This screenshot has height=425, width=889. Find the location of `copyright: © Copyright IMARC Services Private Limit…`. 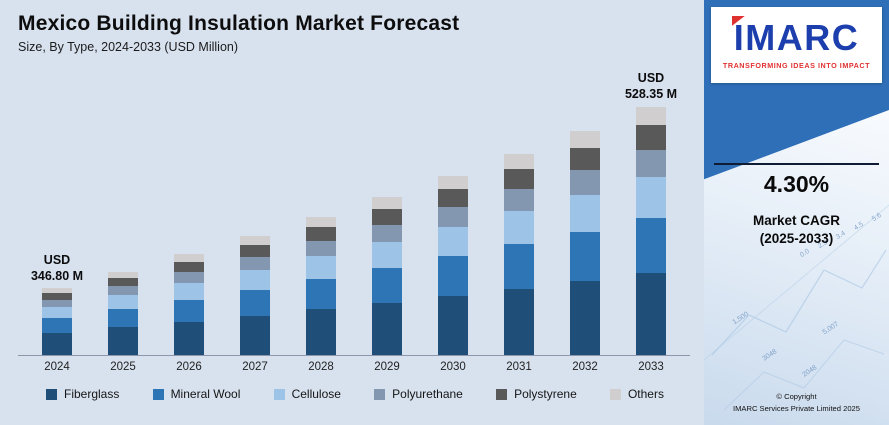

copyright: © Copyright IMARC Services Private Limit… is located at coordinates (796, 403).